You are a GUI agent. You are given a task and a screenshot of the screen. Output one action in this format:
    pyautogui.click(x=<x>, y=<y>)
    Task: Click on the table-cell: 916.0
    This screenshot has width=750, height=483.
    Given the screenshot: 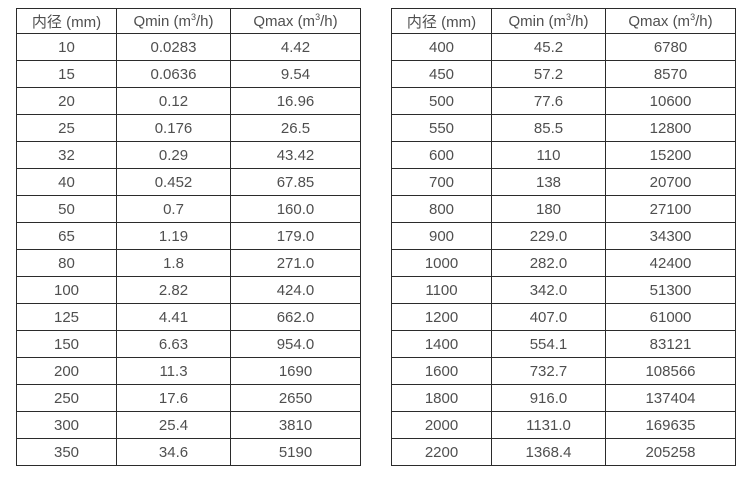 What is the action you would take?
    pyautogui.click(x=548, y=398)
    